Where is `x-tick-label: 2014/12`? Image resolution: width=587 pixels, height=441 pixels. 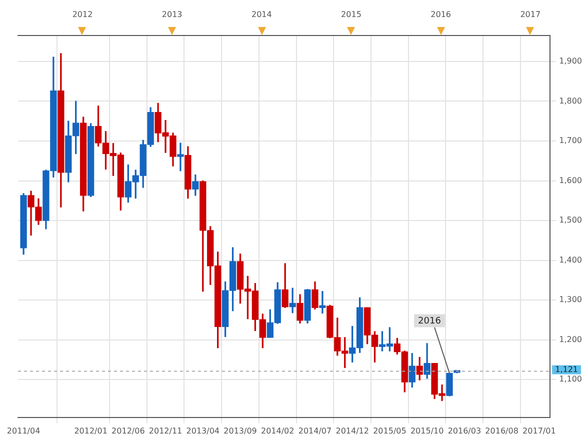 x-tick-label: 2014/12 is located at coordinates (352, 431).